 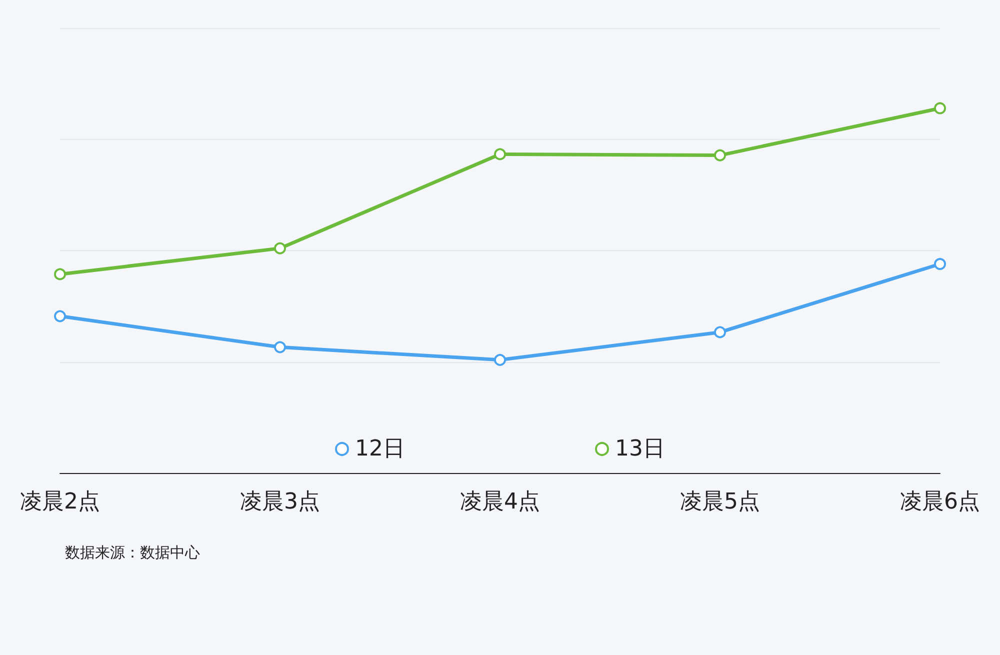 What do you see at coordinates (380, 449) in the screenshot?
I see `legend-label: 12日` at bounding box center [380, 449].